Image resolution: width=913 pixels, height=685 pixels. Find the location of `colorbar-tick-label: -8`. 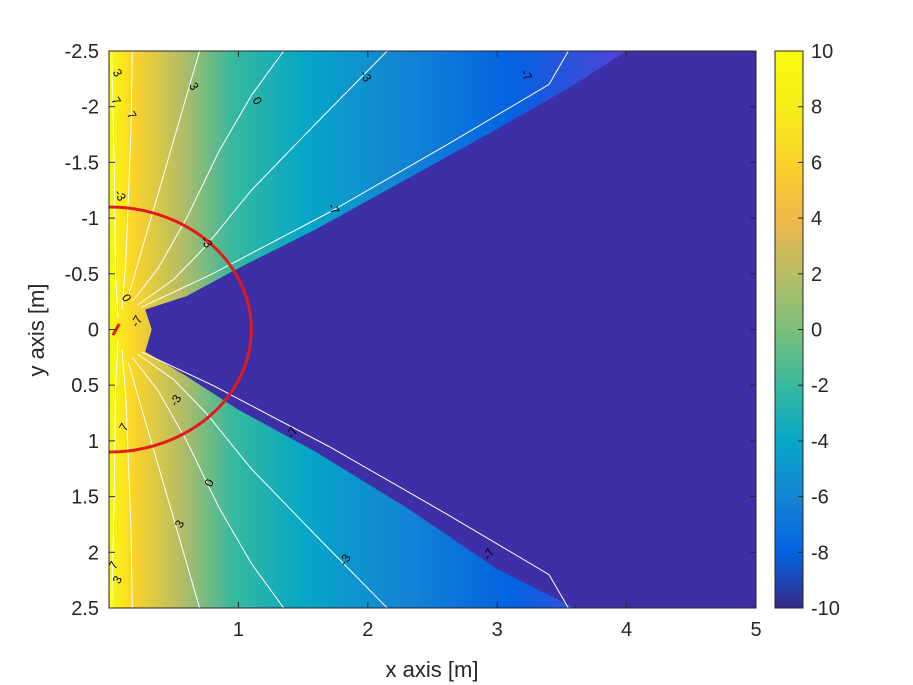

colorbar-tick-label: -8 is located at coordinates (820, 553).